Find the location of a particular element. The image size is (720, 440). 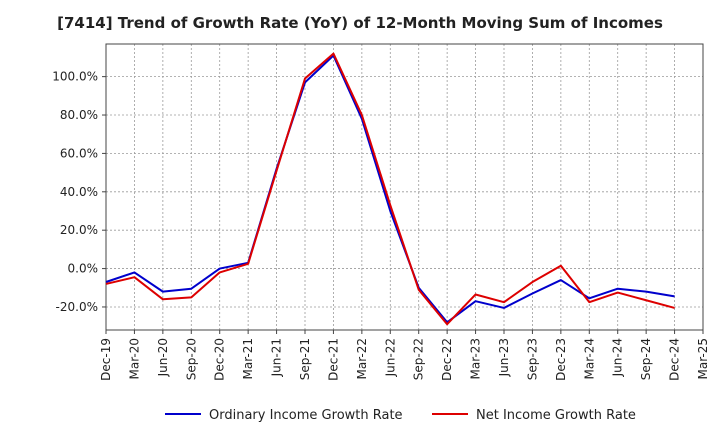

x-tick-label: Mar-24 is located at coordinates (589, 358).